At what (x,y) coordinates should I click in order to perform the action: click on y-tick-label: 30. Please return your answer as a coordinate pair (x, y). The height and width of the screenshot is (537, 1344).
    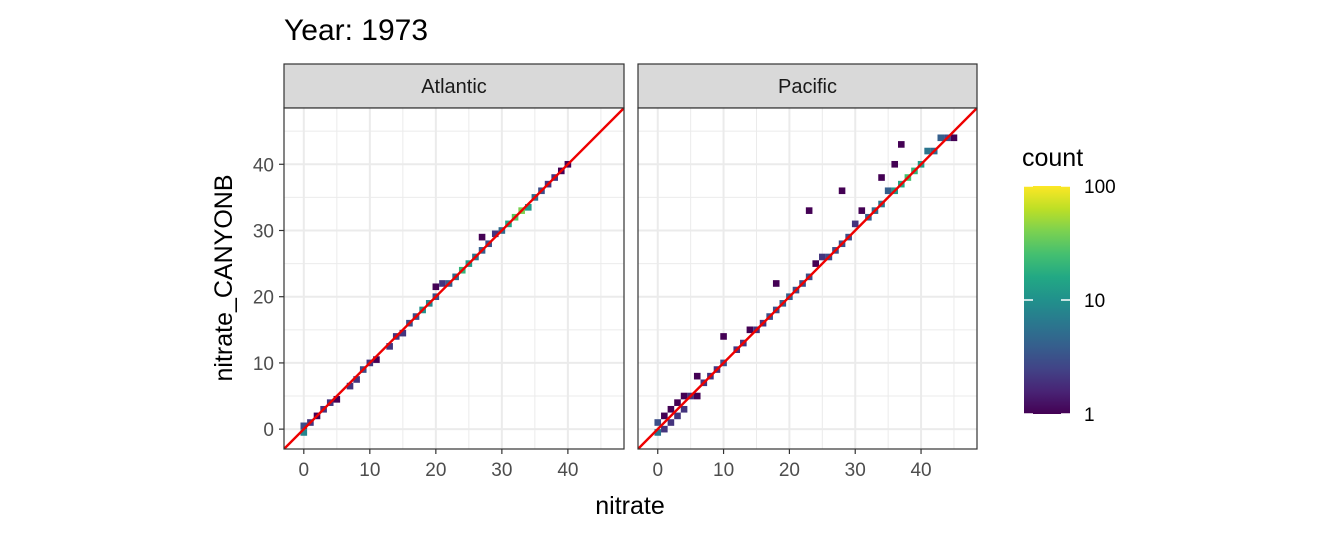
    Looking at the image, I should click on (263, 231).